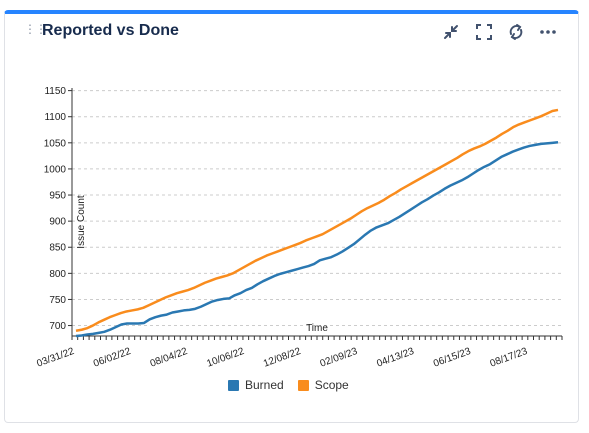 This screenshot has height=433, width=589. I want to click on x-tick-label: 06/02/22, so click(112, 358).